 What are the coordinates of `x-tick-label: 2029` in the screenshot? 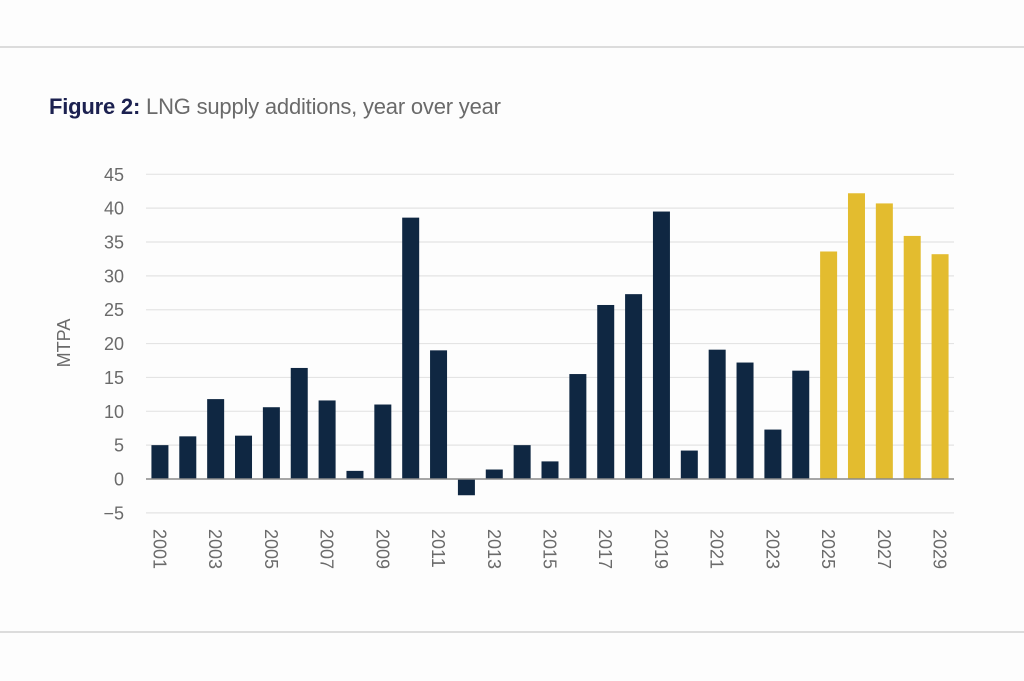 It's located at (940, 549).